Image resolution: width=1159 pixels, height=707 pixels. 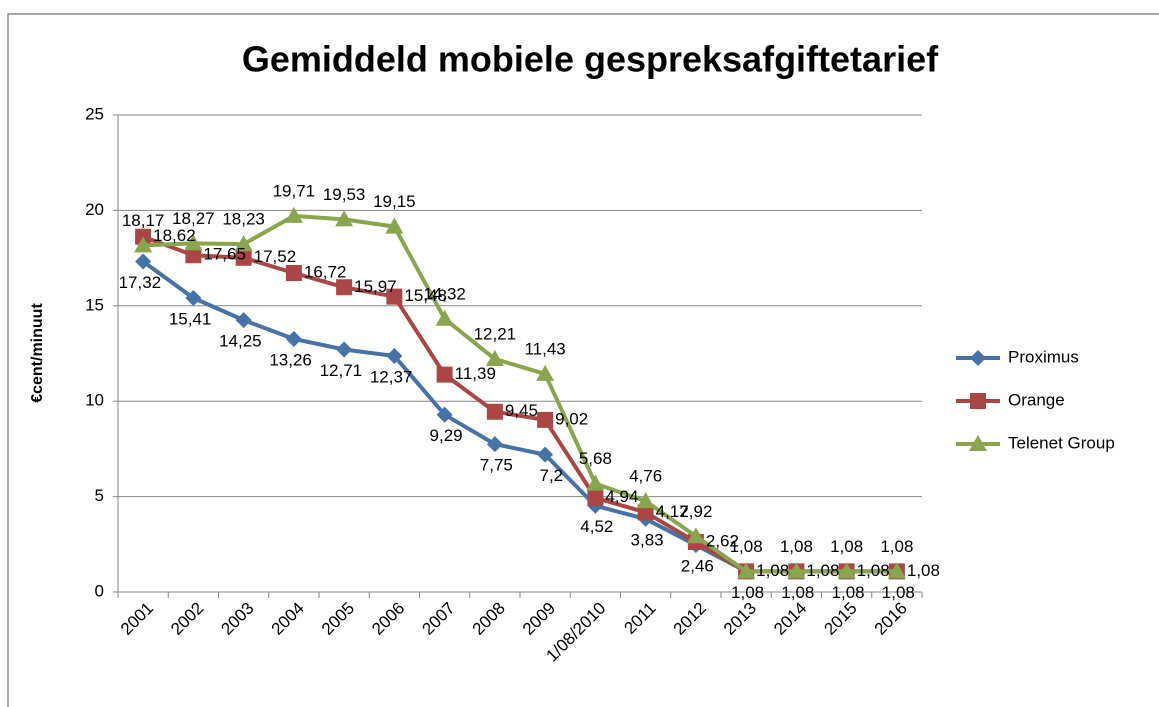 I want to click on data-label: 2,62, so click(x=722, y=540).